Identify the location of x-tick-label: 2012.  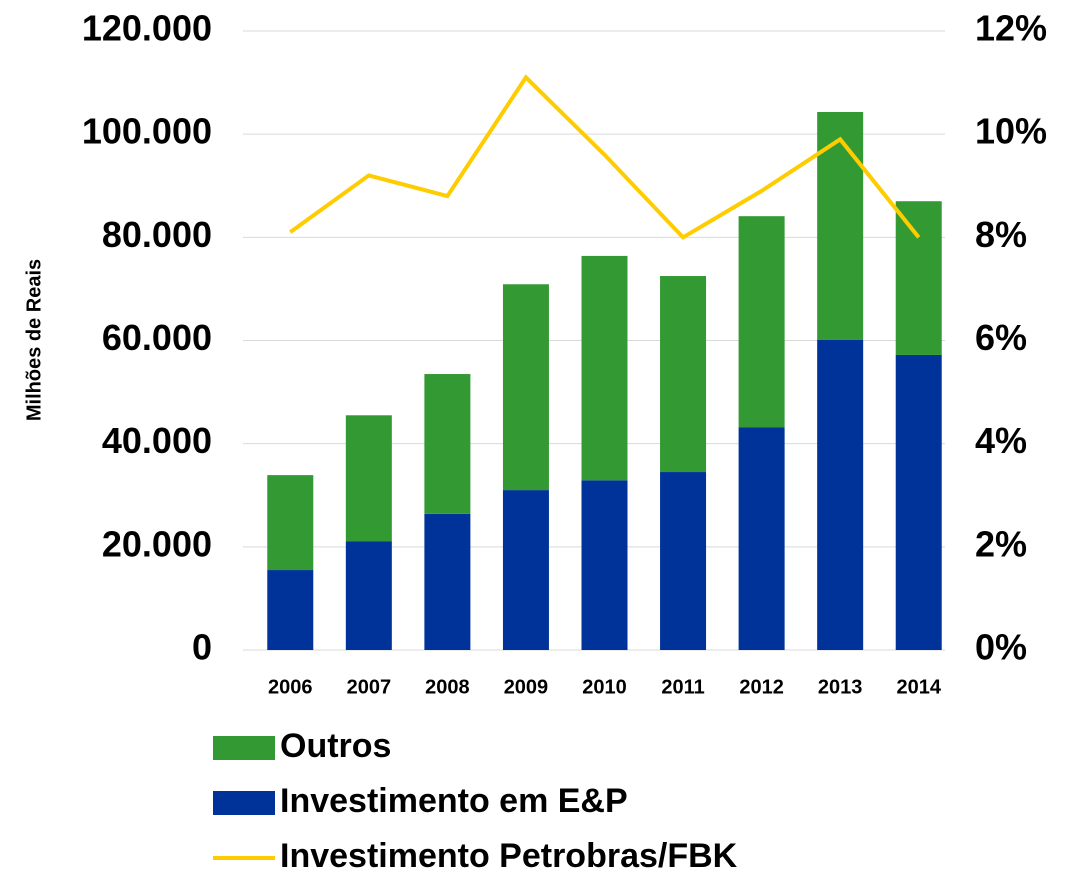
(761, 687).